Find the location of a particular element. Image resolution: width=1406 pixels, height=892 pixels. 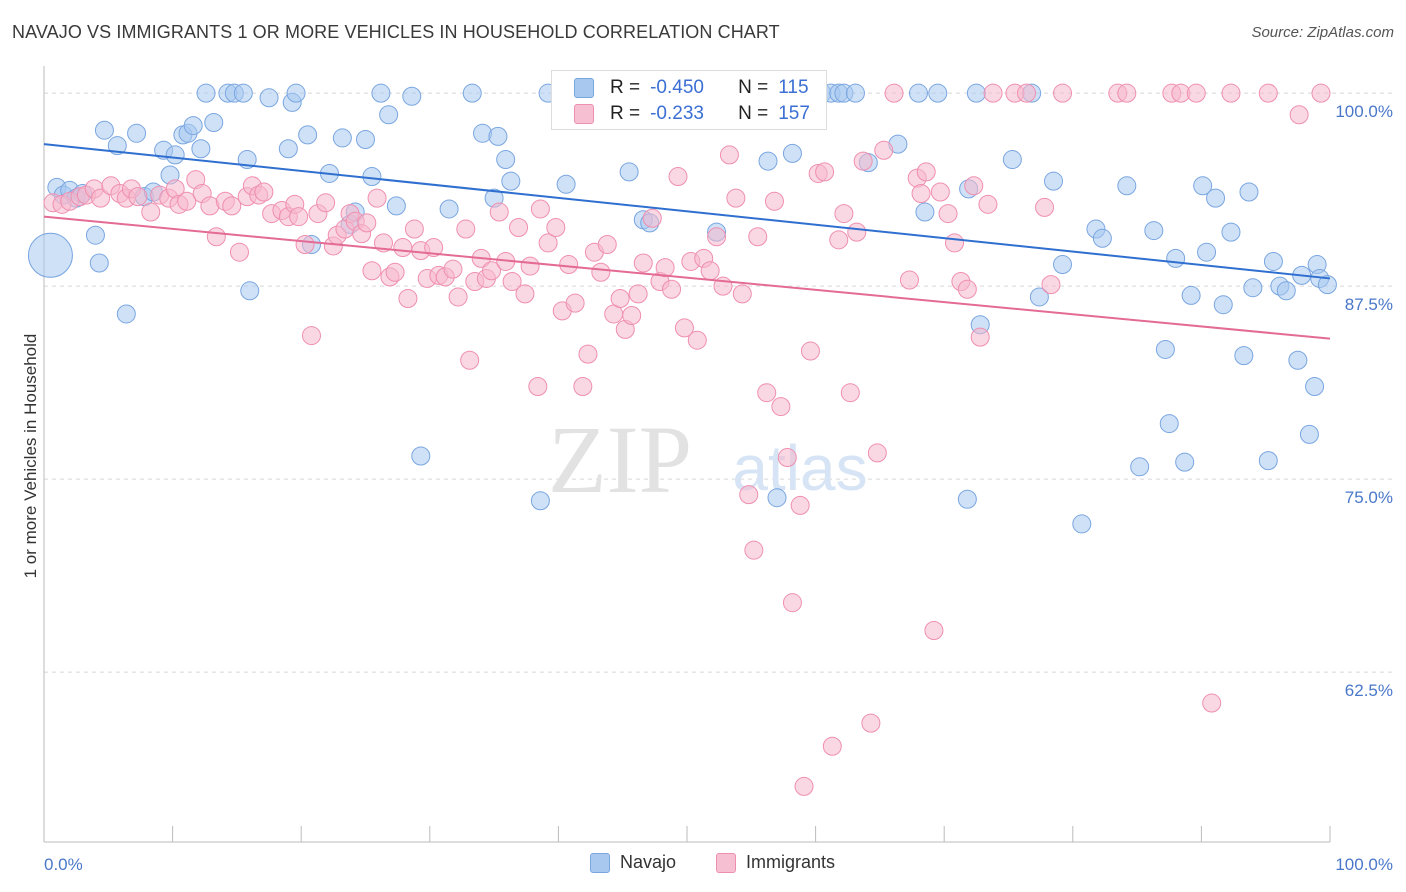

immigrants-swatch is located at coordinates (584, 114).